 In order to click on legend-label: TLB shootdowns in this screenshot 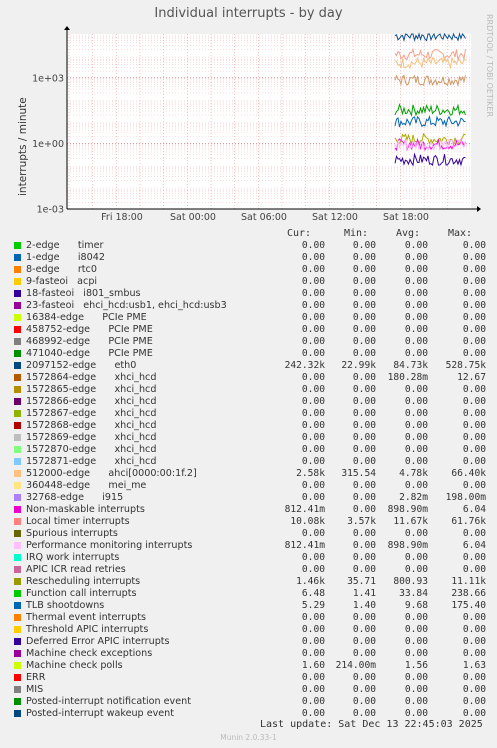, I will do `click(65, 605)`.